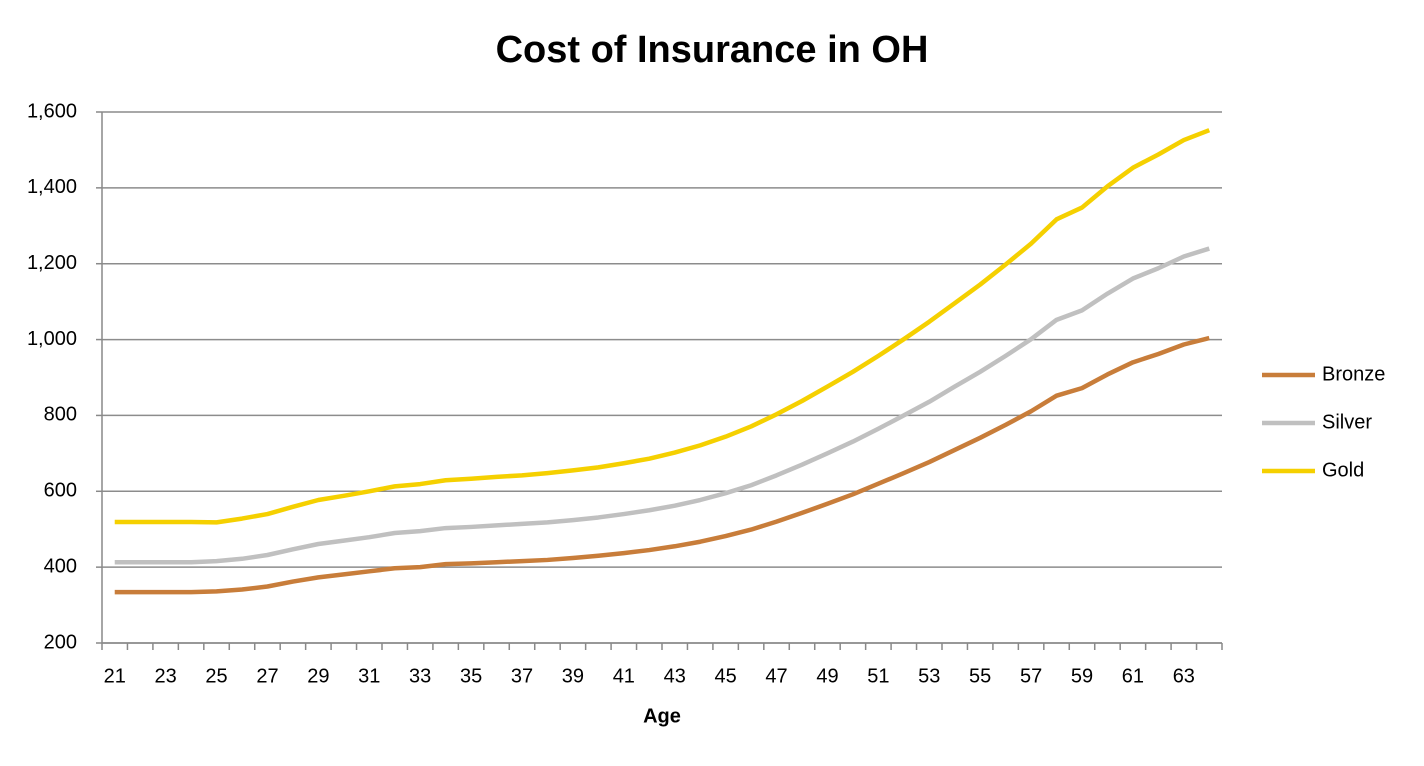  I want to click on legend-label: Gold, so click(1343, 470).